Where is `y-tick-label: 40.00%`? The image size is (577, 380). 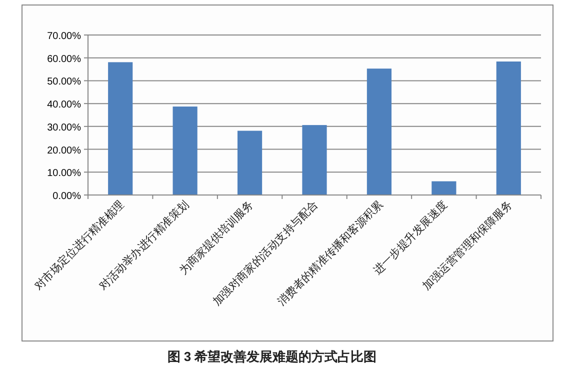
y-tick-label: 40.00% is located at coordinates (64, 105).